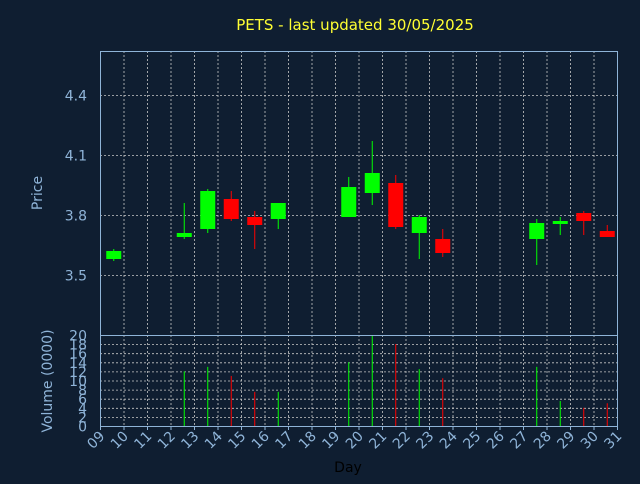 The height and width of the screenshot is (484, 640). I want to click on x-tick-label: 18, so click(308, 441).